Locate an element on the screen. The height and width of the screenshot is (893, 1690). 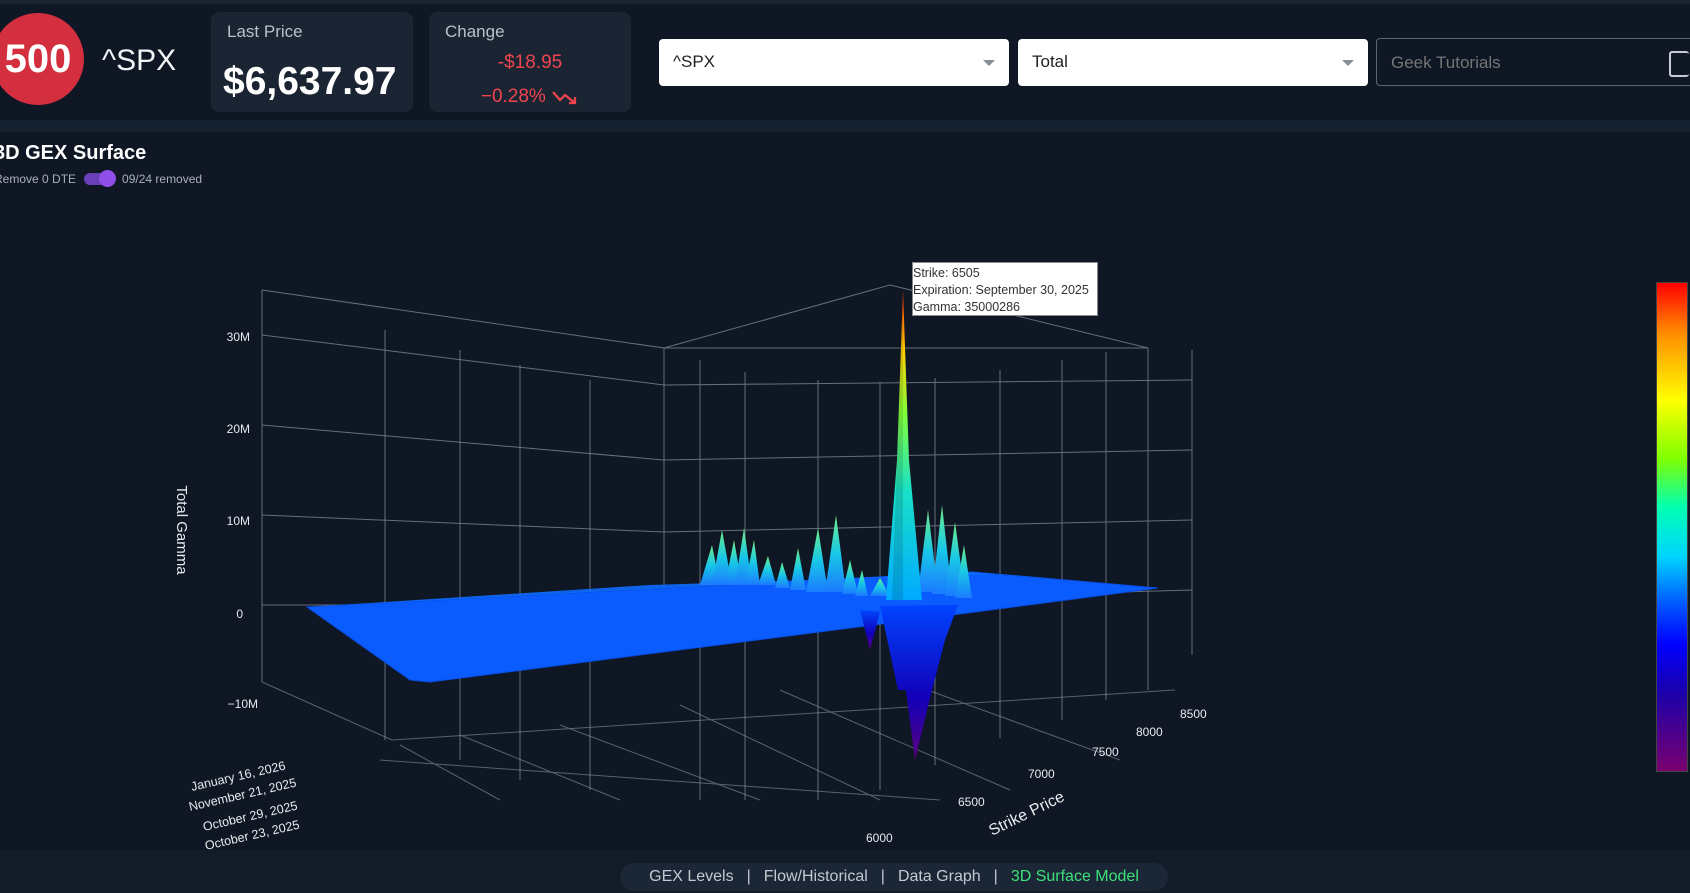
symbol-select-value: ^SPX is located at coordinates (694, 61).